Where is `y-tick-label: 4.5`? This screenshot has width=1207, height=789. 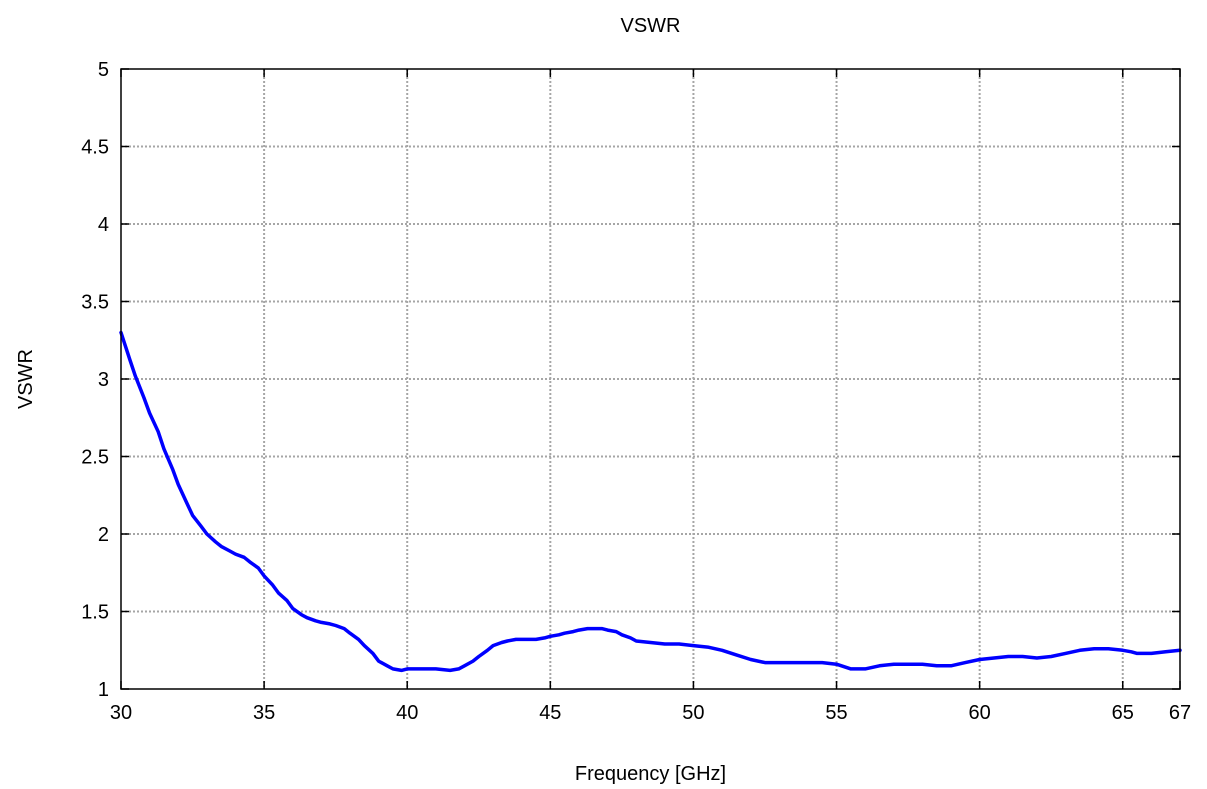
y-tick-label: 4.5 is located at coordinates (95, 148).